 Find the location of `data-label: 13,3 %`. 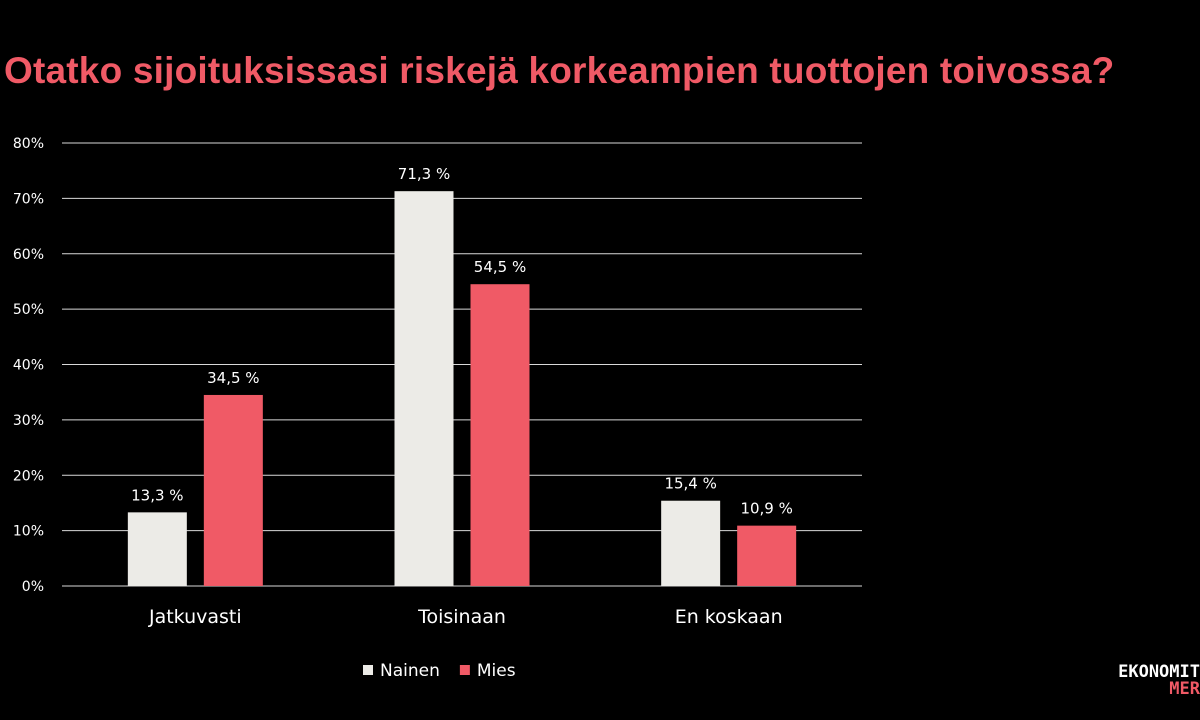

data-label: 13,3 % is located at coordinates (157, 495).